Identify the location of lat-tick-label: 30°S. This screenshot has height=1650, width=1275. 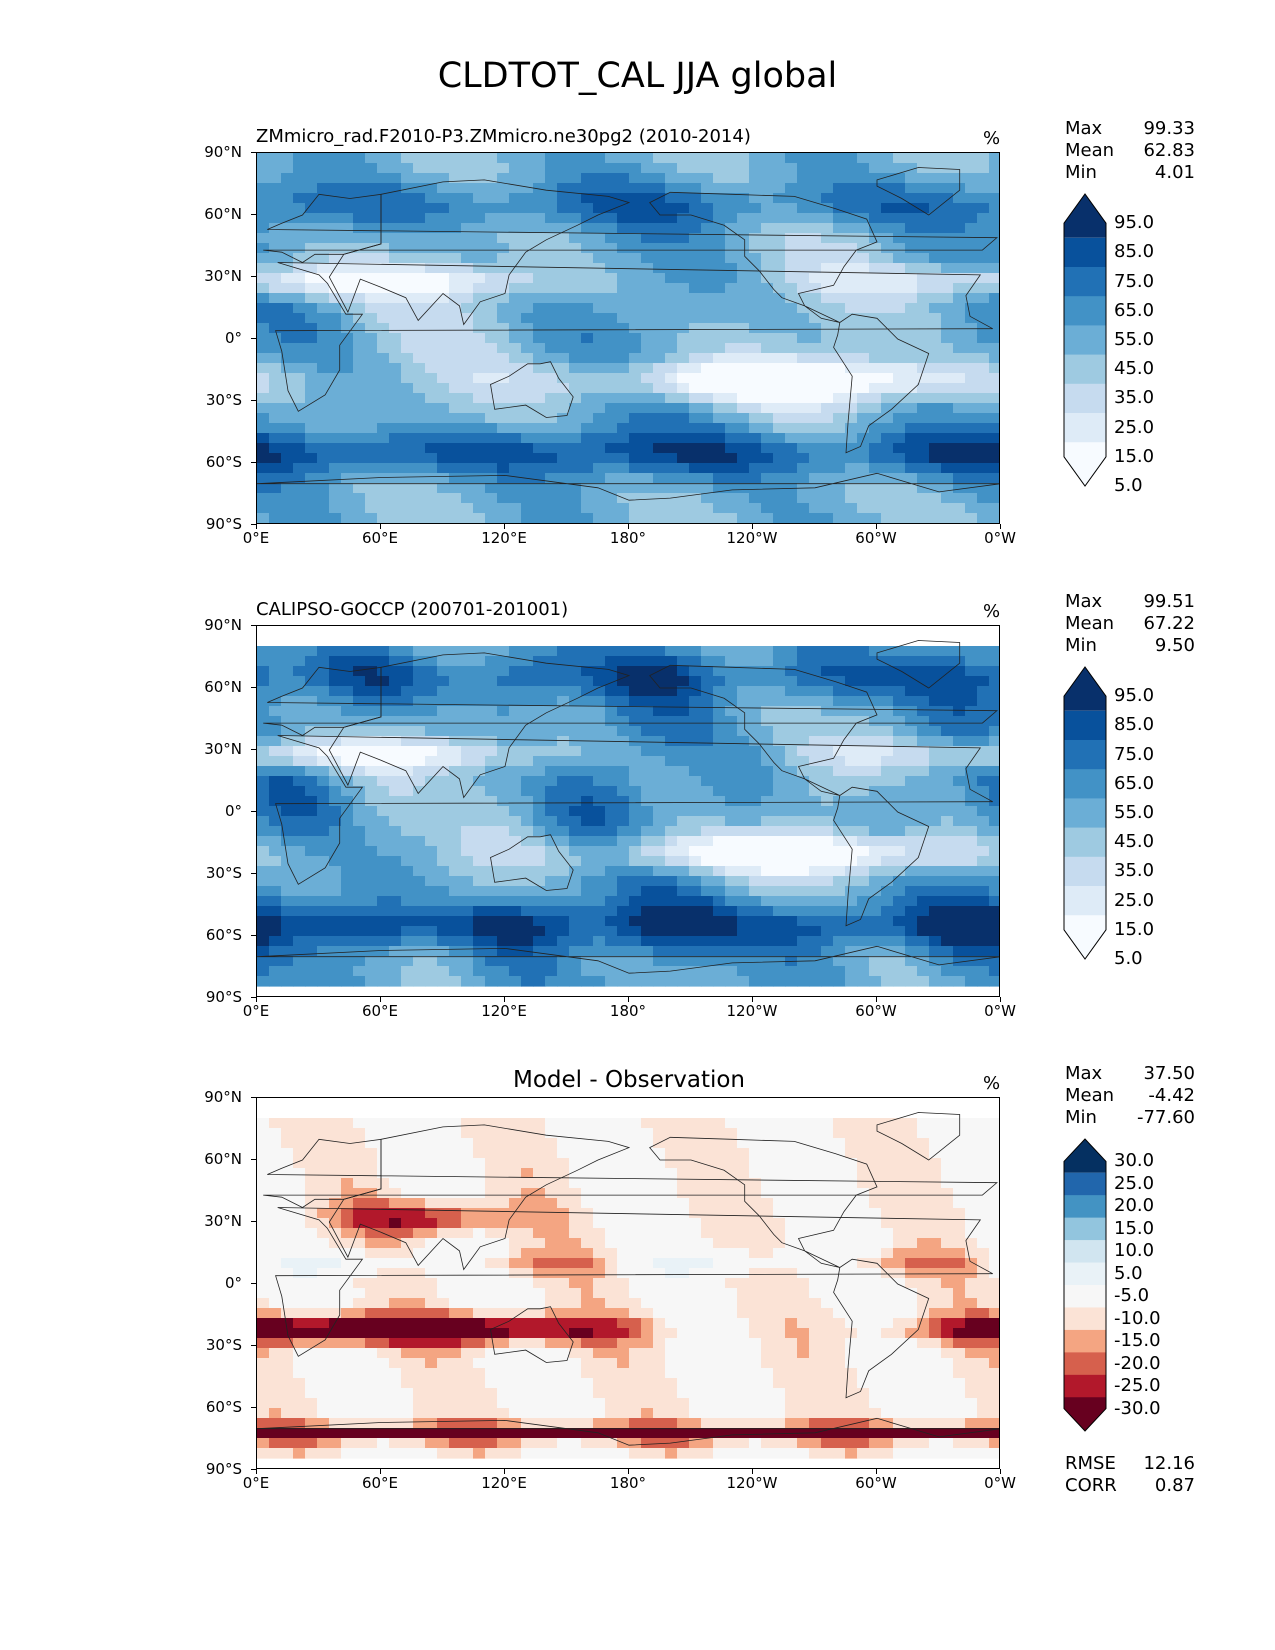
(223, 873).